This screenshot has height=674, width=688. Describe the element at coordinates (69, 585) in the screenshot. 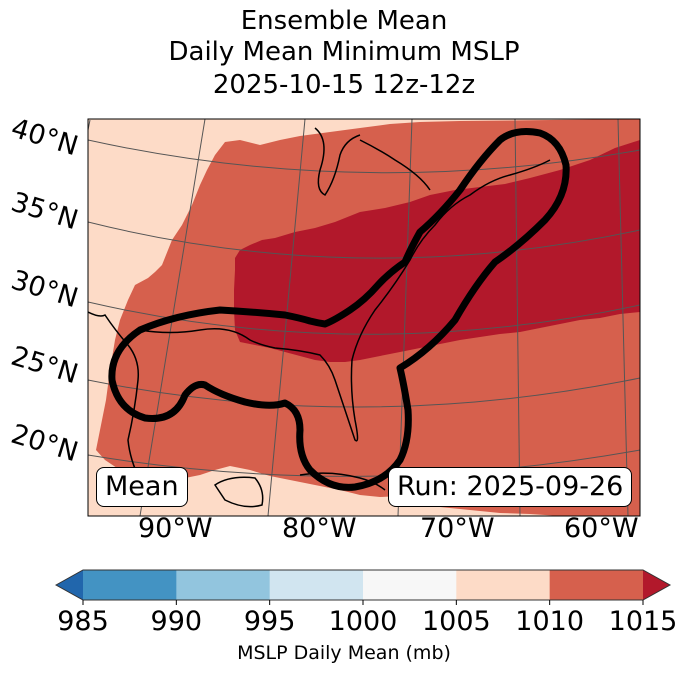

I see `colorbar-extend-under` at that location.